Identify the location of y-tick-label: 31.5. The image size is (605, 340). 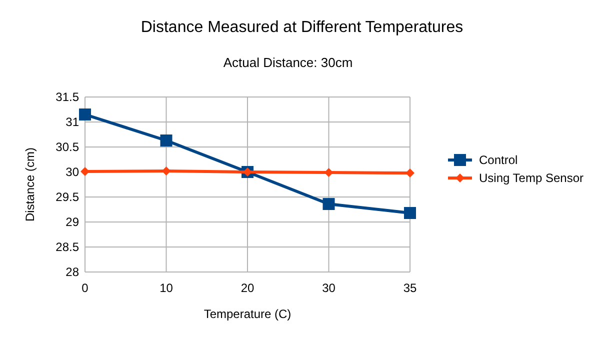
(68, 97).